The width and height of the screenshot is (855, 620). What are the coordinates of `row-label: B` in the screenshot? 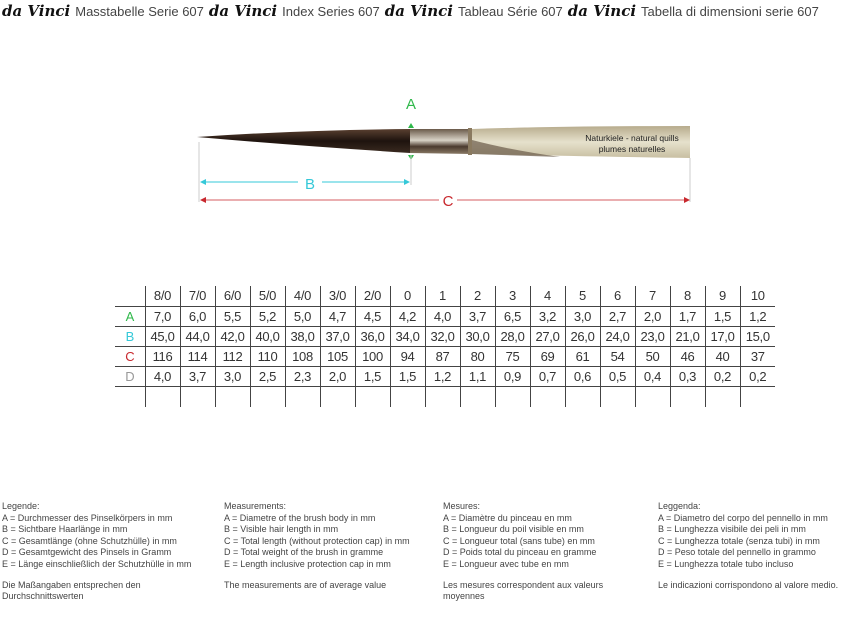 It's located at (130, 335).